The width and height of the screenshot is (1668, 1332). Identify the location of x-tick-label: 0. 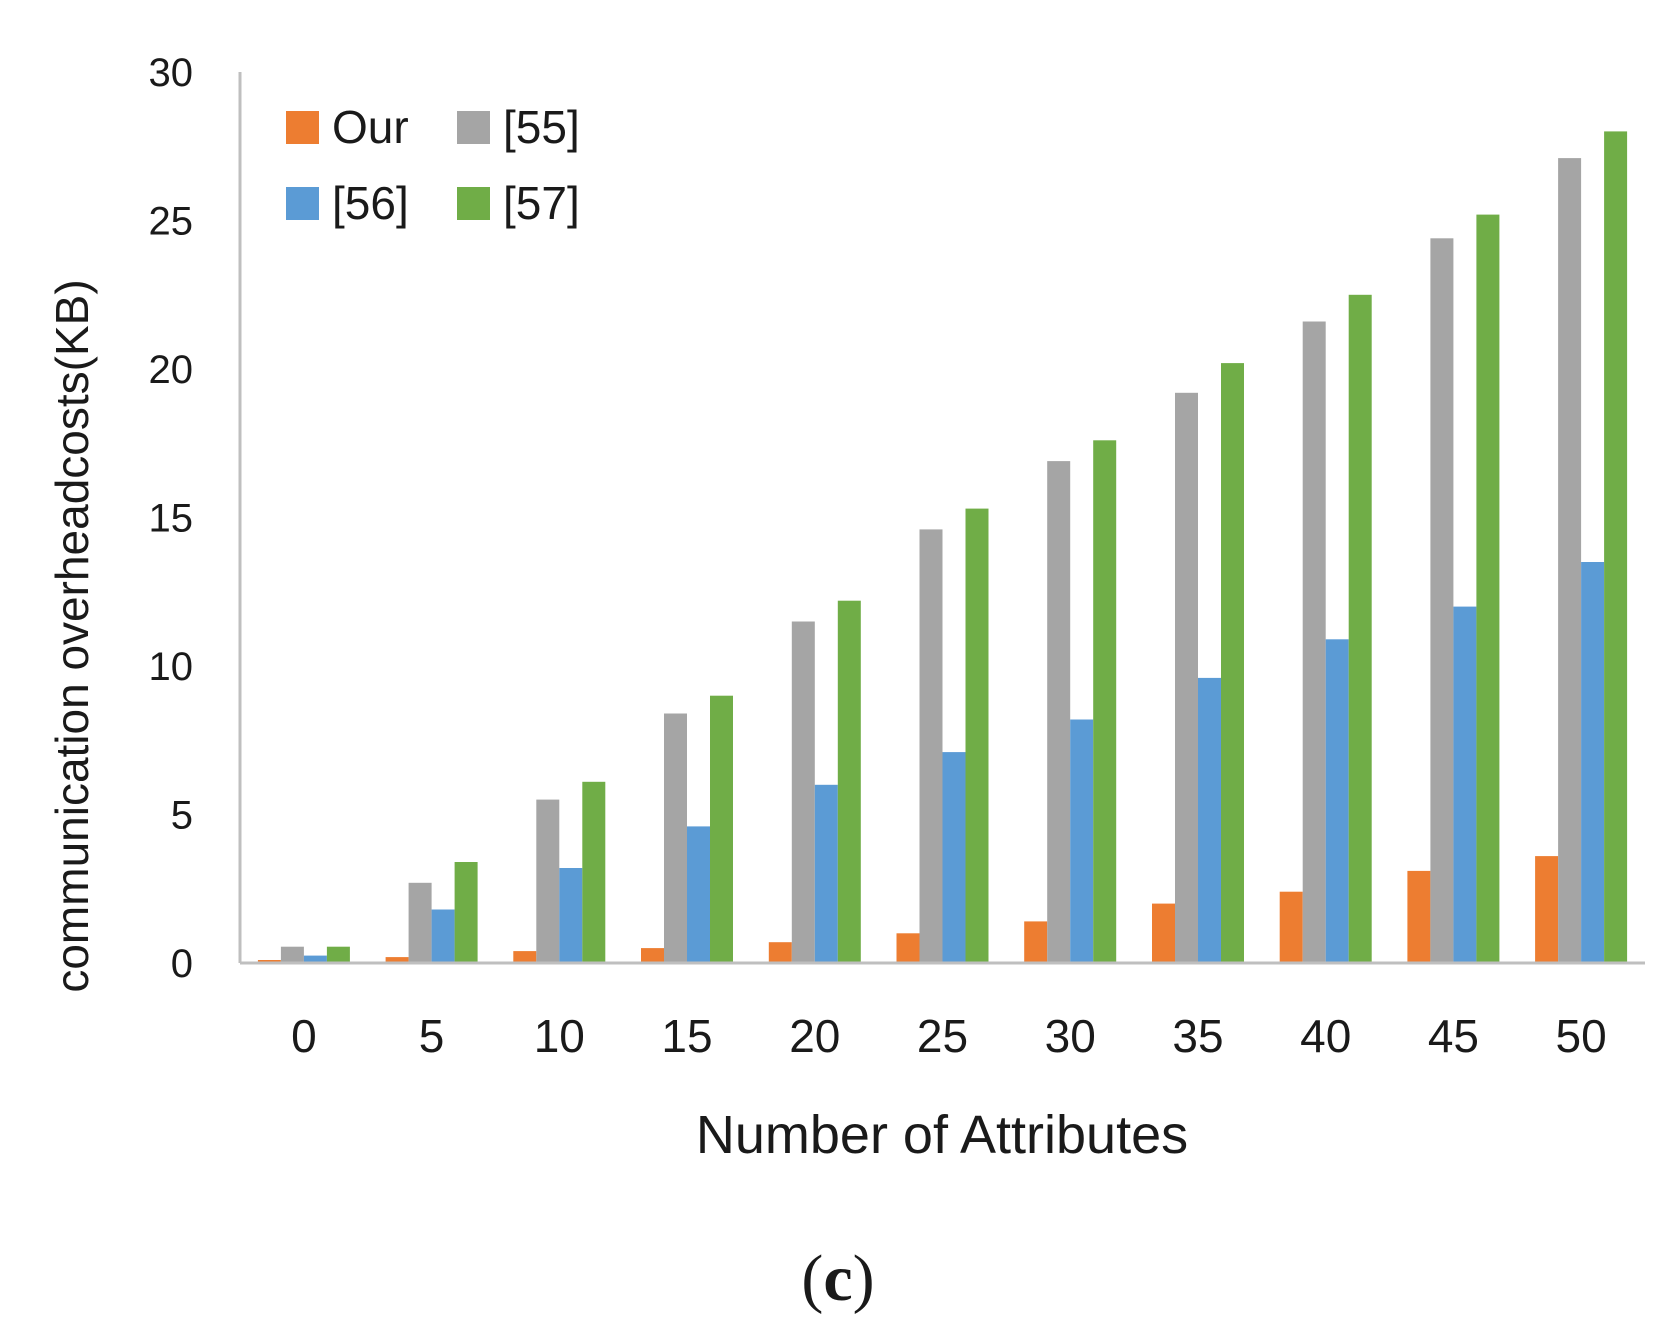
(304, 1036).